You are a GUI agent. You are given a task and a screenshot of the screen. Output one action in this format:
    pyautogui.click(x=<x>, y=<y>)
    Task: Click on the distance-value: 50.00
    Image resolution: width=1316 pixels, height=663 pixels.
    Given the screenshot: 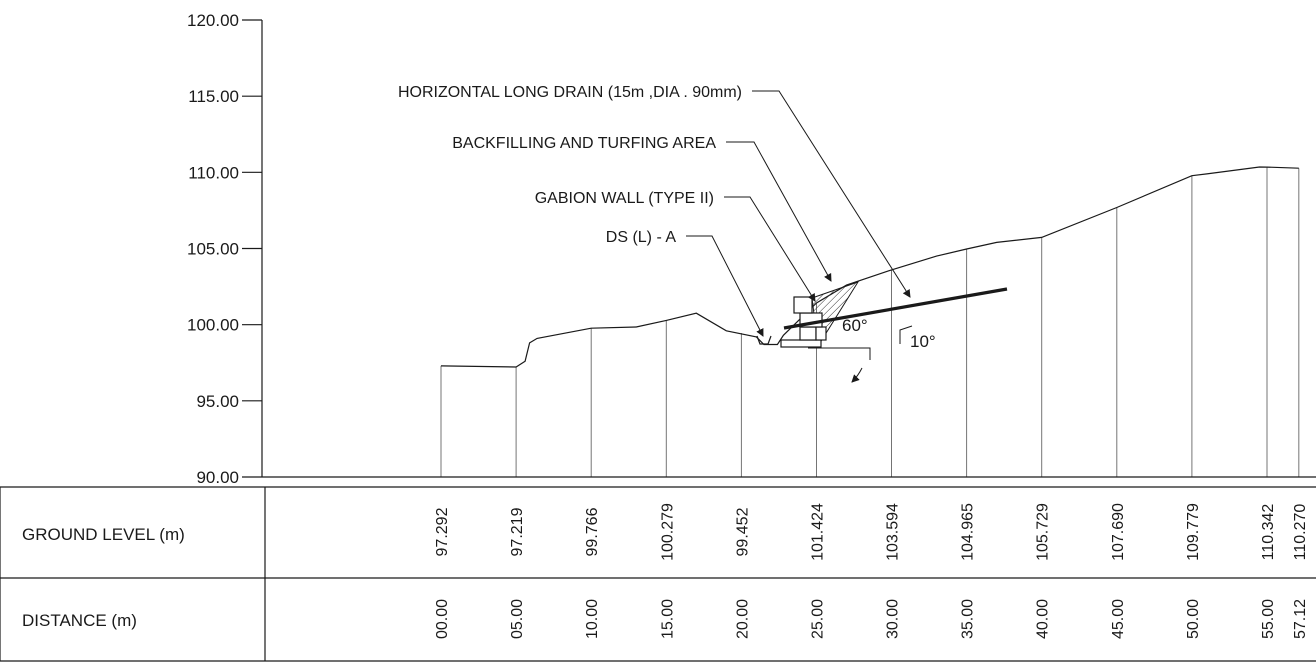 What is the action you would take?
    pyautogui.click(x=1193, y=619)
    